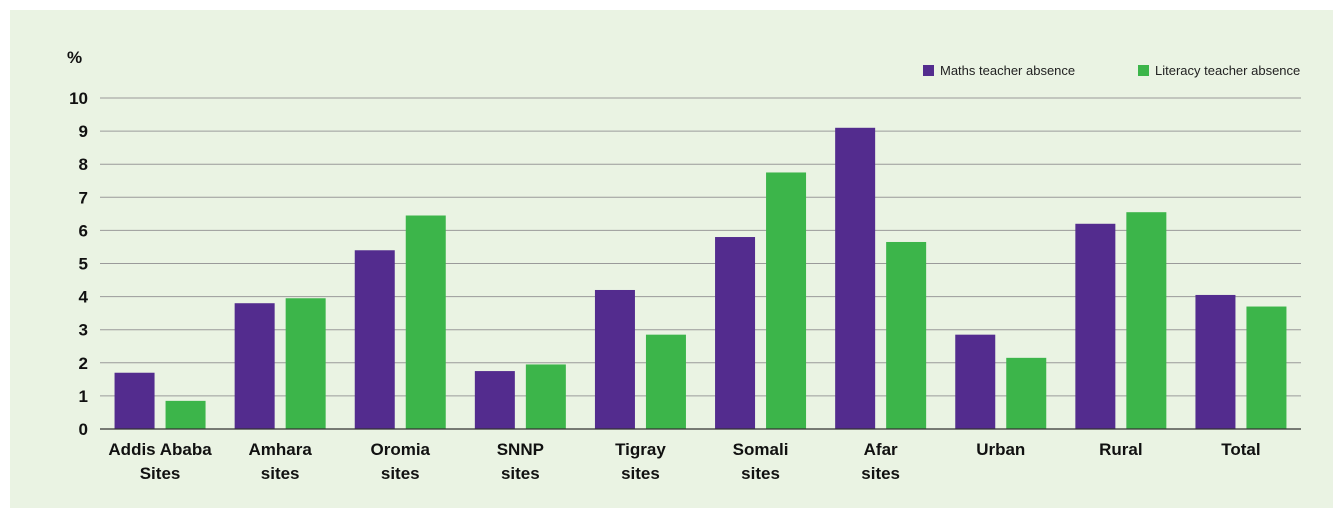 Image resolution: width=1343 pixels, height=518 pixels. Describe the element at coordinates (761, 461) in the screenshot. I see `x-tick-label: Somali sites` at that location.